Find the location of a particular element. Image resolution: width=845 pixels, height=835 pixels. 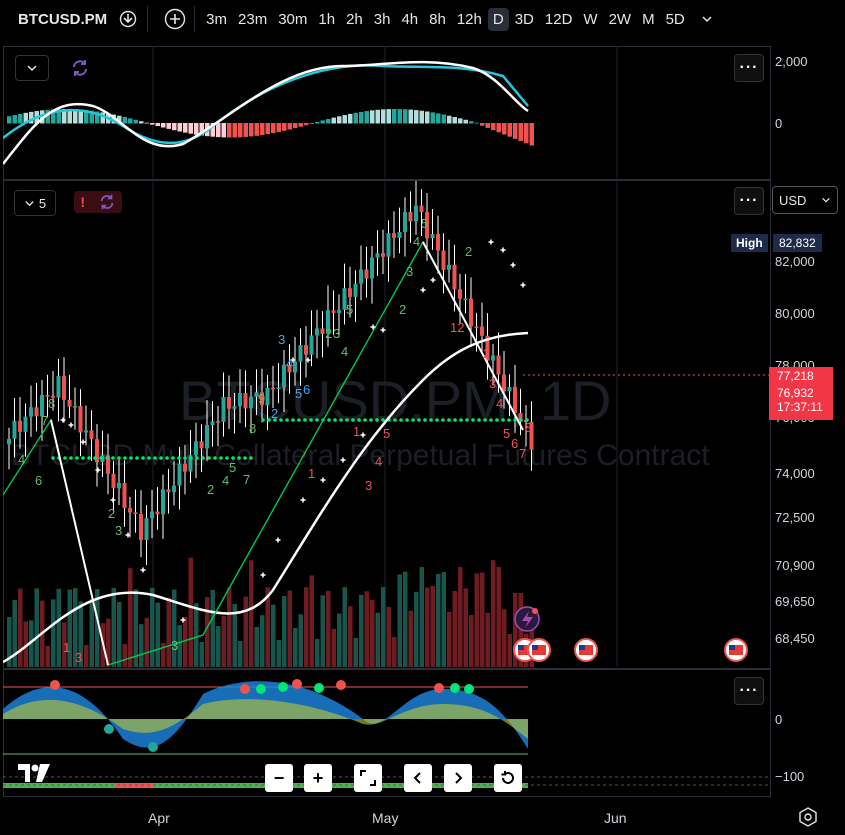

macd-pane is located at coordinates (387, 113).